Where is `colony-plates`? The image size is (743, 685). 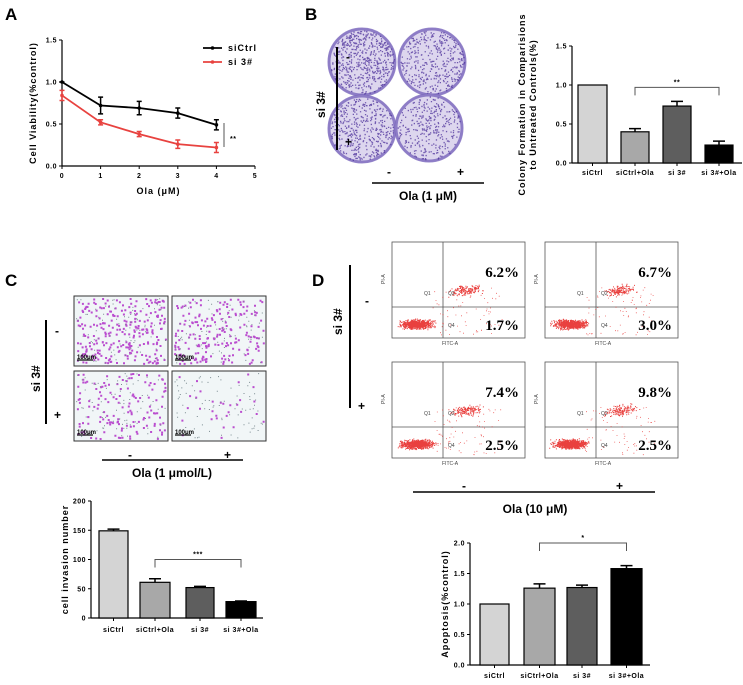 colony-plates is located at coordinates (397, 95).